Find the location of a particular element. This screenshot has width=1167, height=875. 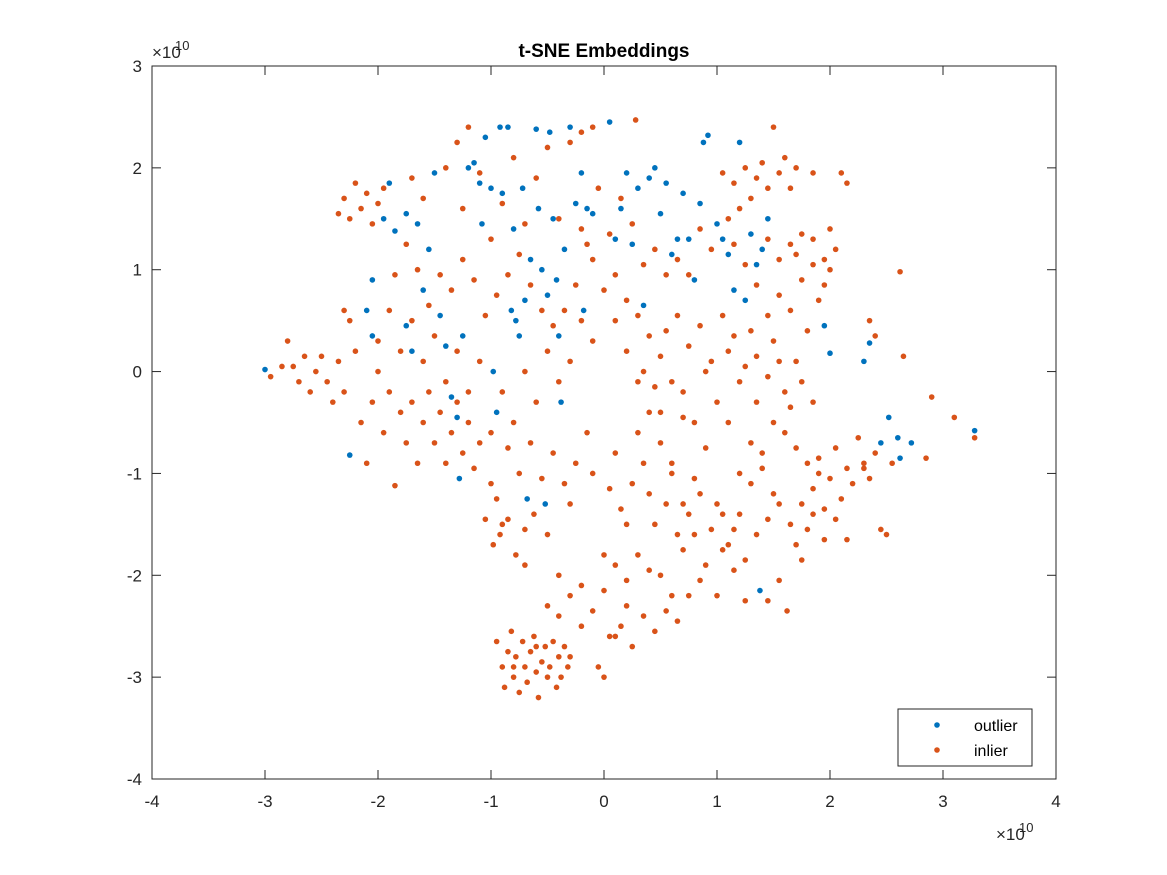

x-tick-label: 4 is located at coordinates (1055, 801).